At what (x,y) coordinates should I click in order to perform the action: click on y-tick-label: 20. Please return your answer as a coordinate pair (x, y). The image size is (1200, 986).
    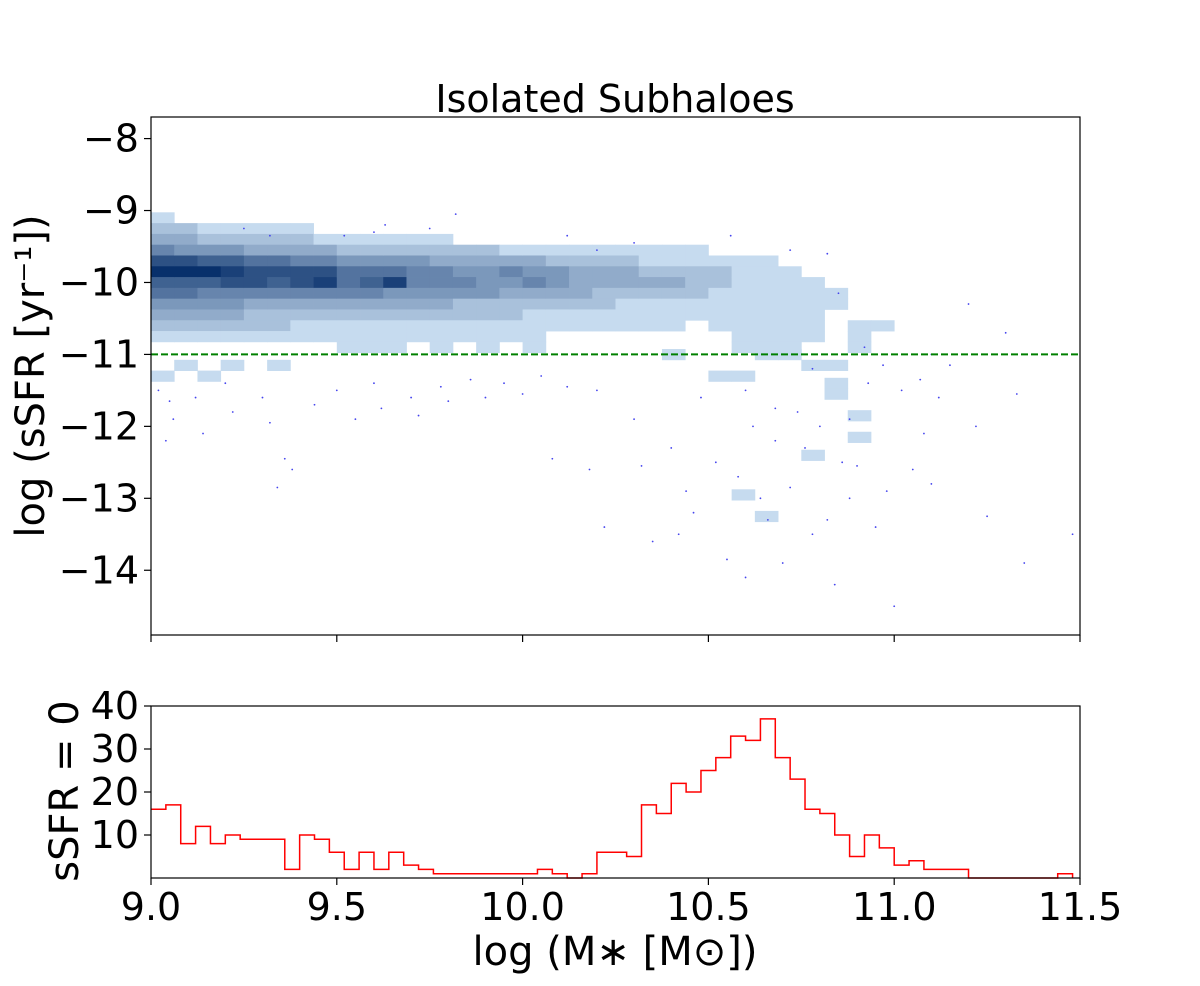
    Looking at the image, I should click on (115, 792).